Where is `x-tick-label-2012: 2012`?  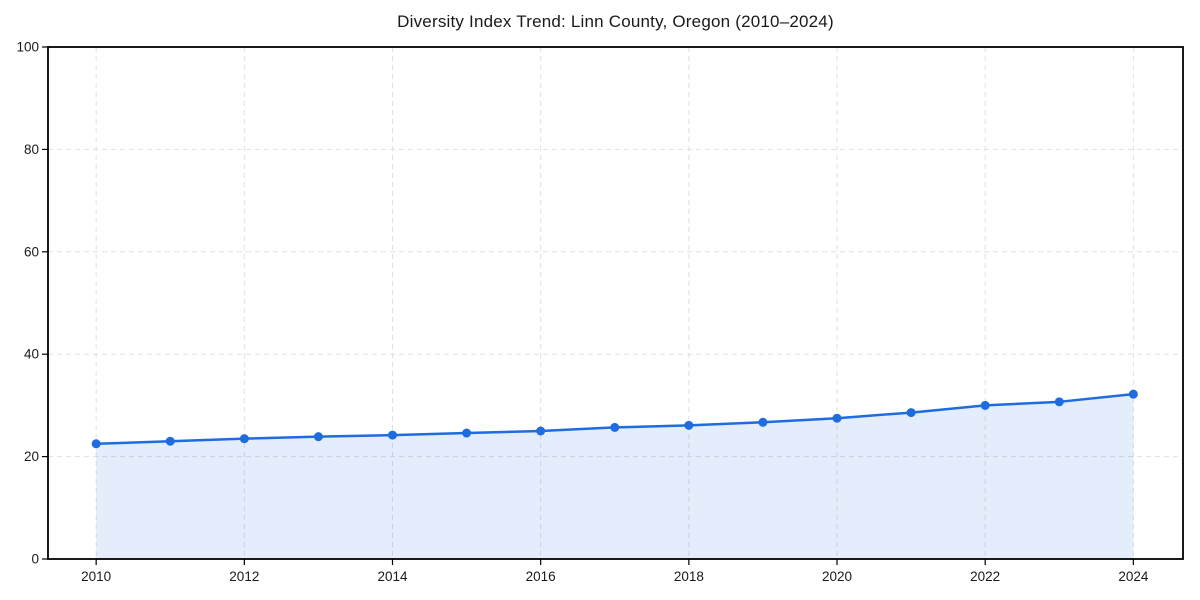 x-tick-label-2012: 2012 is located at coordinates (244, 576).